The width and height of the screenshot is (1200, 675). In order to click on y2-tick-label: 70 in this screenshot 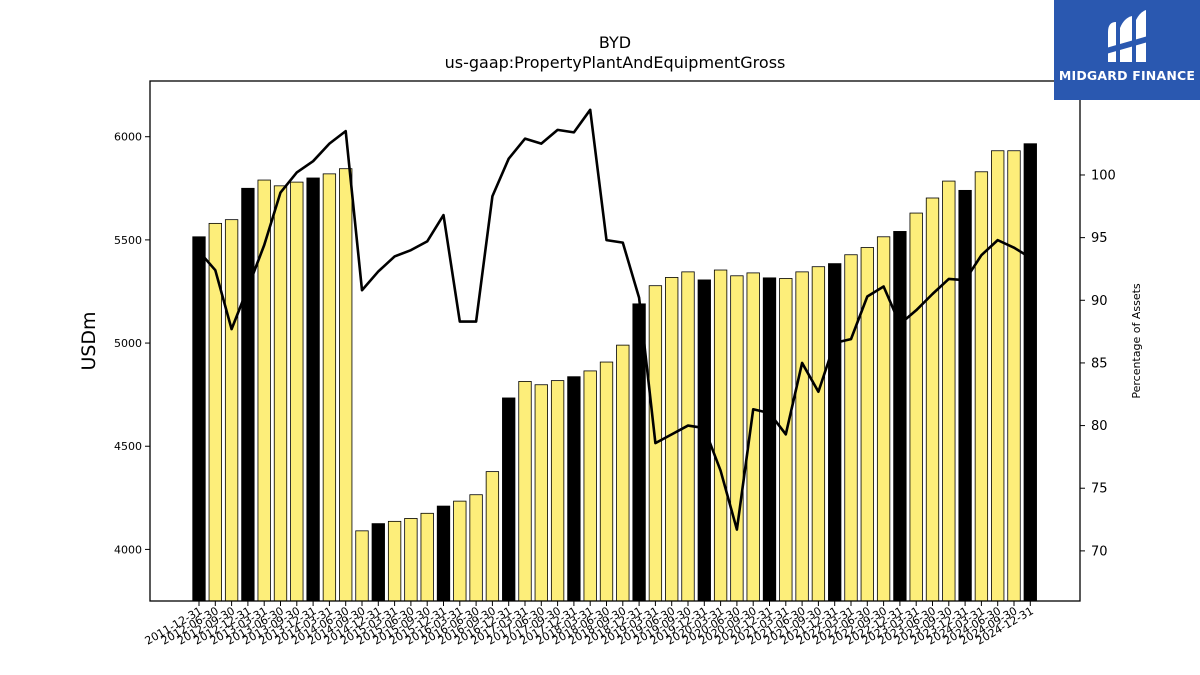, I will do `click(1099, 551)`.